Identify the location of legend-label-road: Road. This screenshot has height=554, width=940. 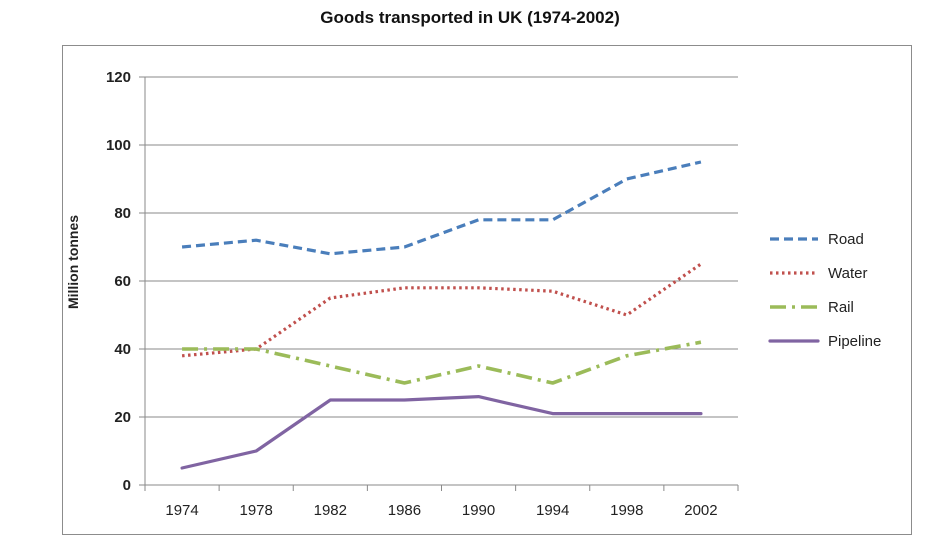
(846, 239).